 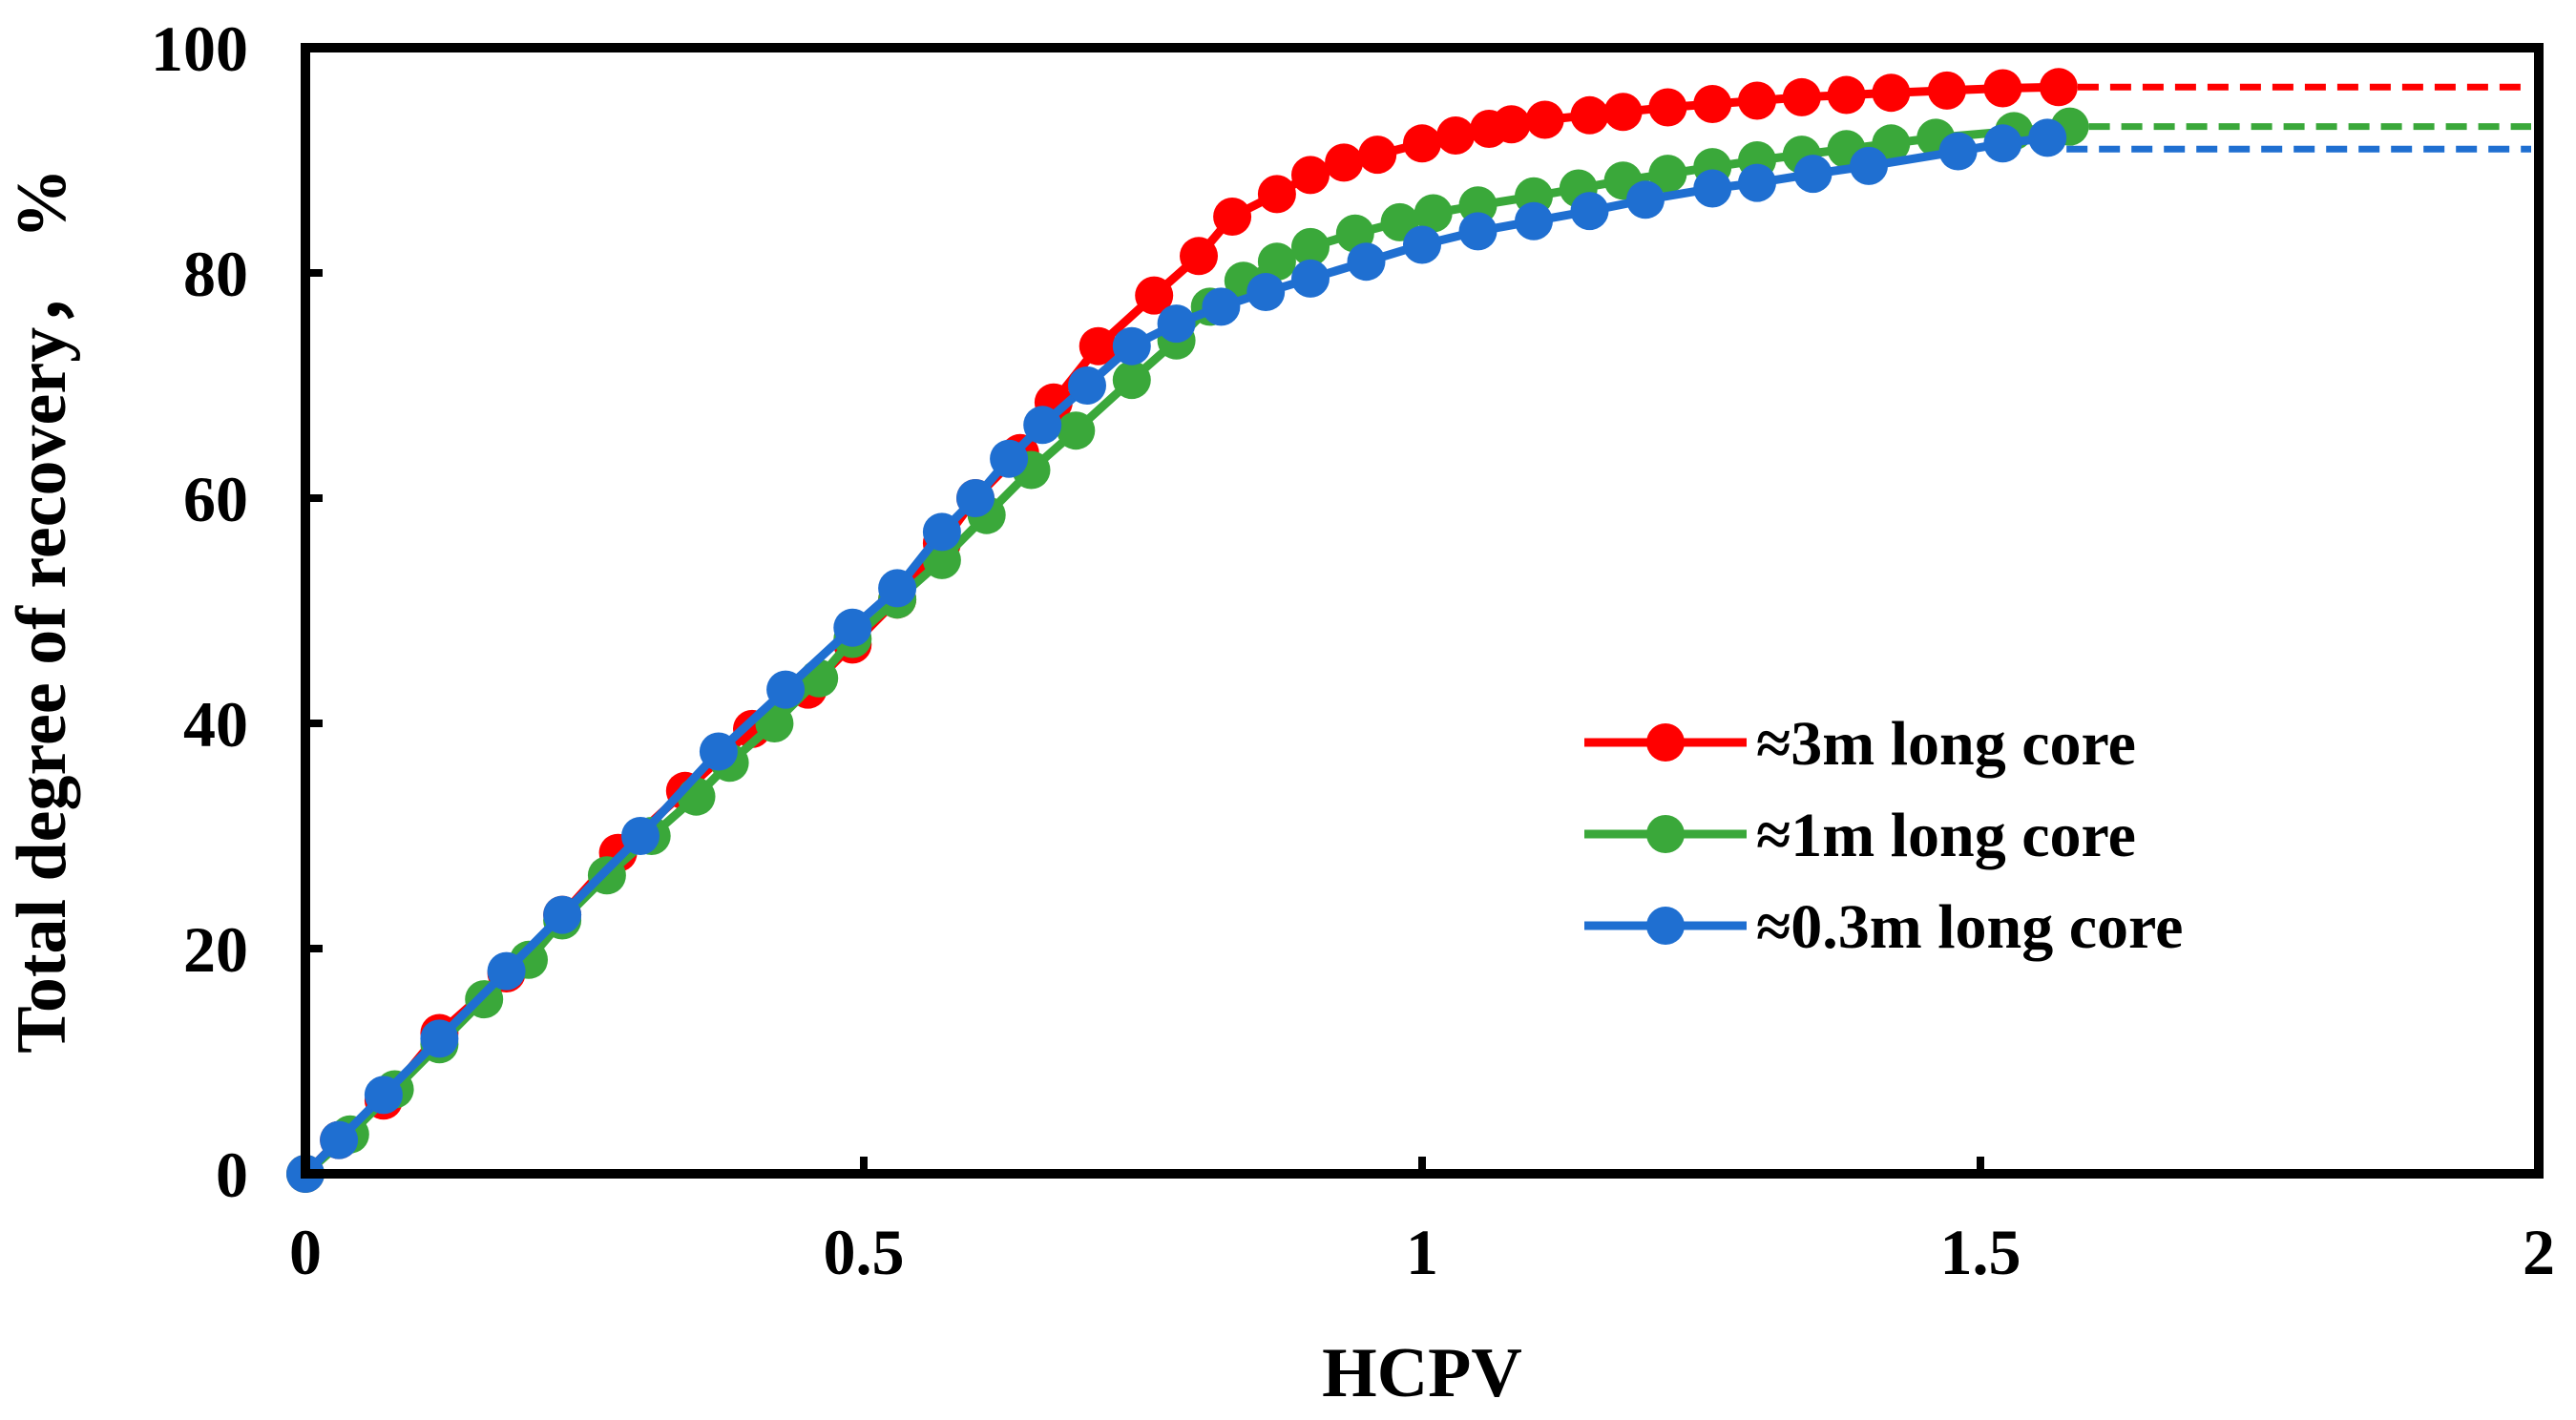 What do you see at coordinates (1422, 1373) in the screenshot?
I see `x-axis-title: HCPV` at bounding box center [1422, 1373].